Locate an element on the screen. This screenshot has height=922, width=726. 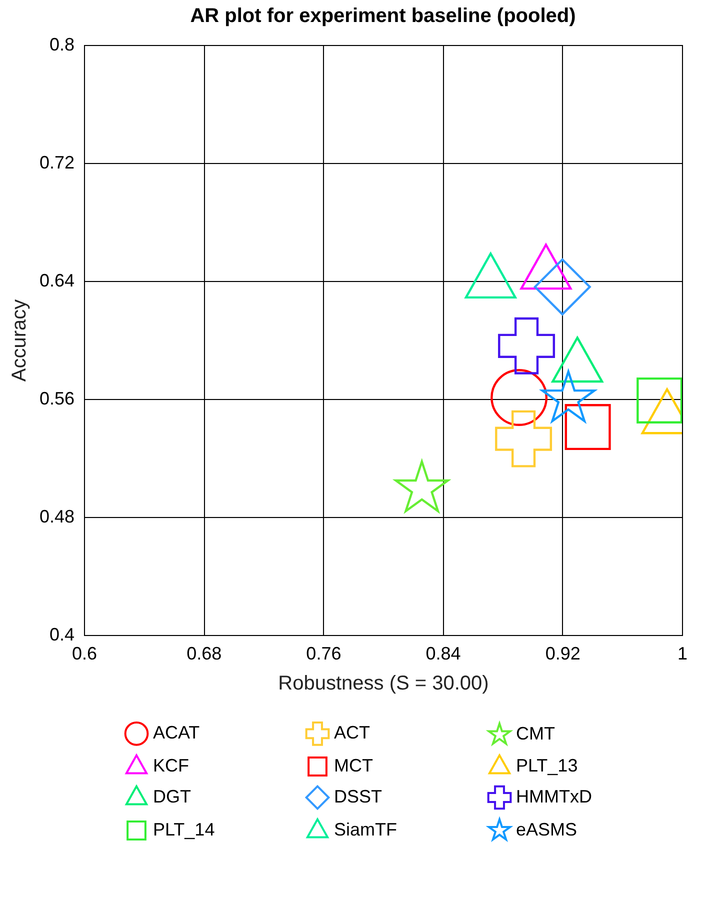
y-tick-label: 0.72 is located at coordinates (56, 162).